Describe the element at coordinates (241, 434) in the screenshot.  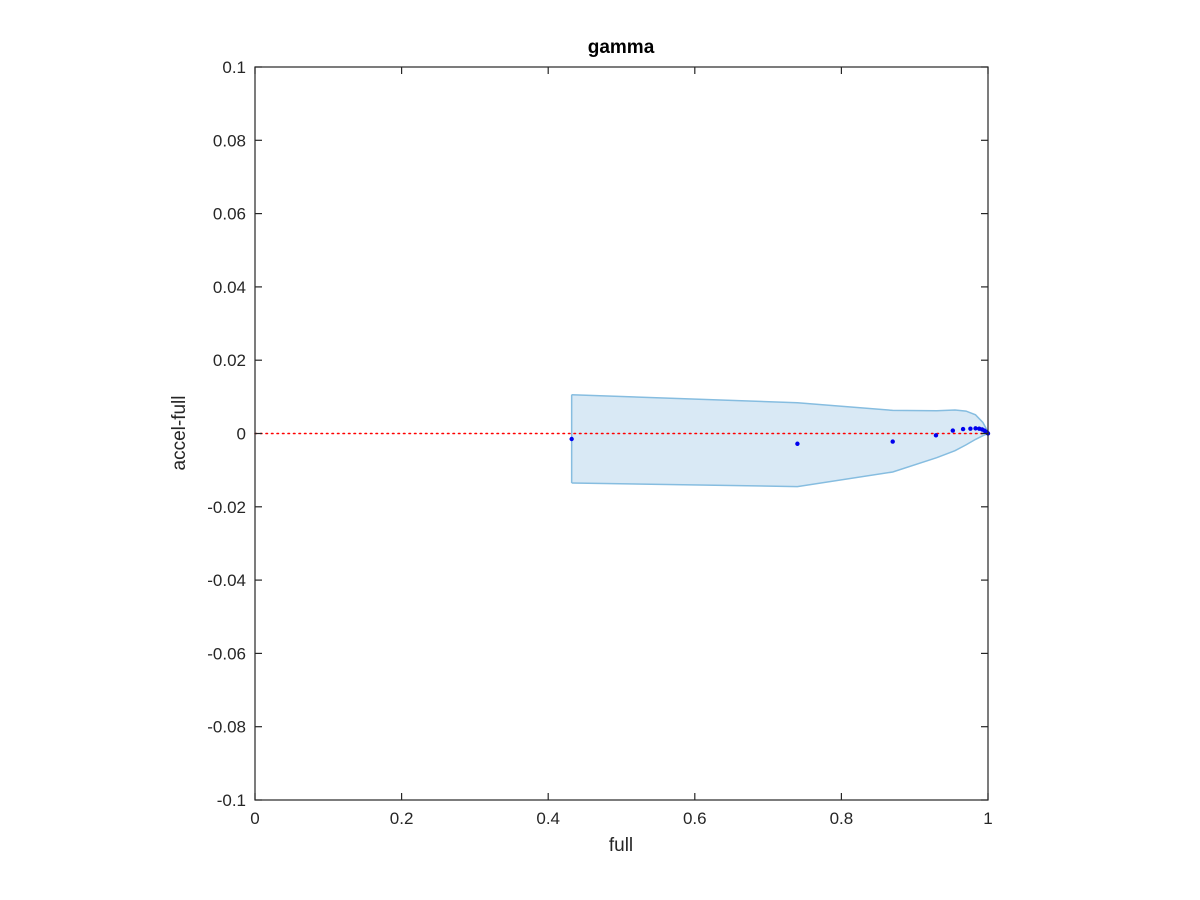
I see `y-tick-label: 0` at that location.